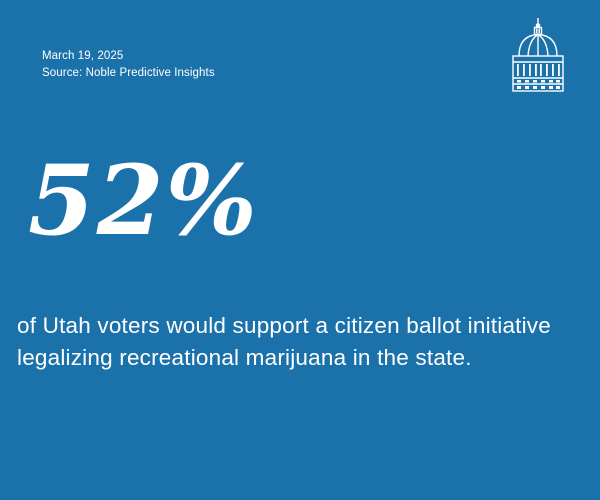 This screenshot has width=600, height=500. I want to click on source-credit: Source: Noble Predictive Insights, so click(128, 73).